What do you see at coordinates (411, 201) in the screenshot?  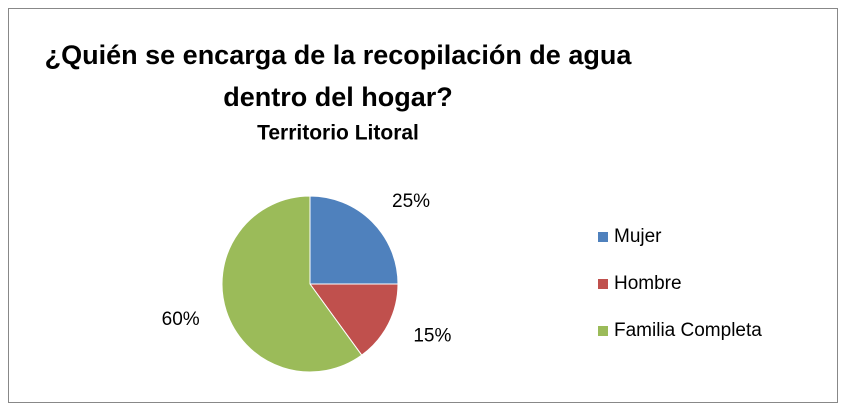 I see `data-label: 25%` at bounding box center [411, 201].